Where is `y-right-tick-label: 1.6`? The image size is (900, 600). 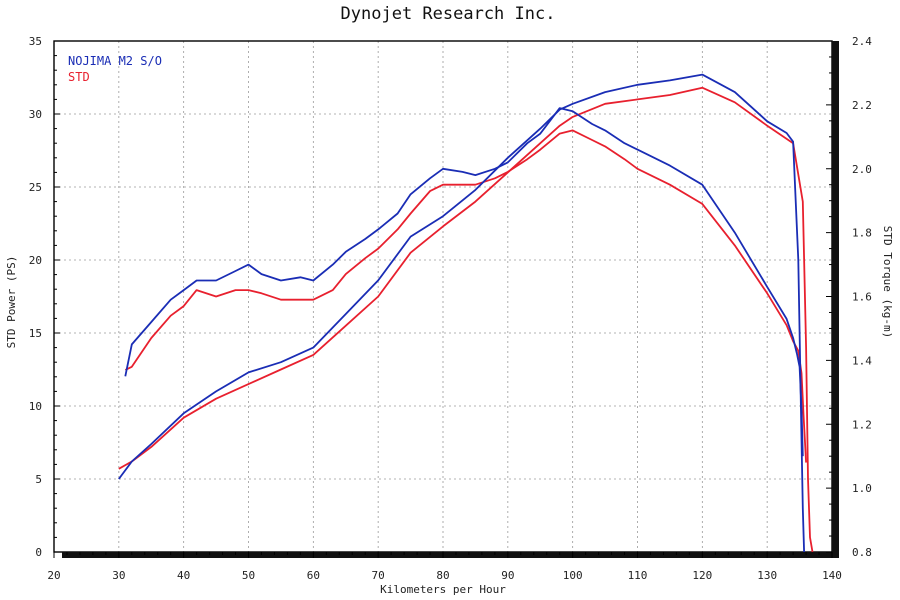
y-right-tick-label: 1.6 is located at coordinates (862, 297).